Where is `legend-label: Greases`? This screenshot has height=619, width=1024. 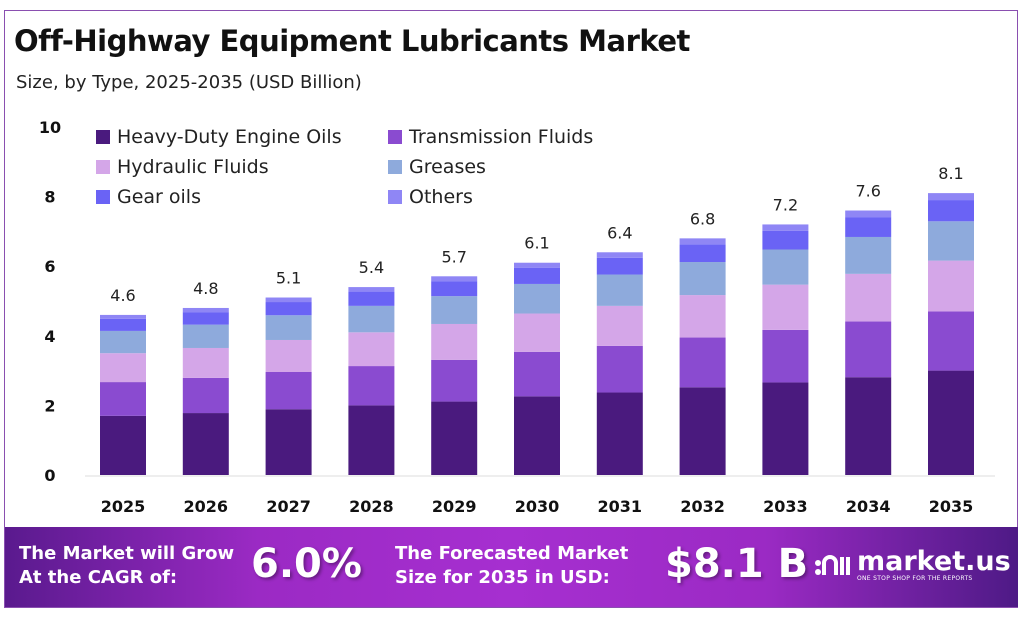
legend-label: Greases is located at coordinates (447, 167).